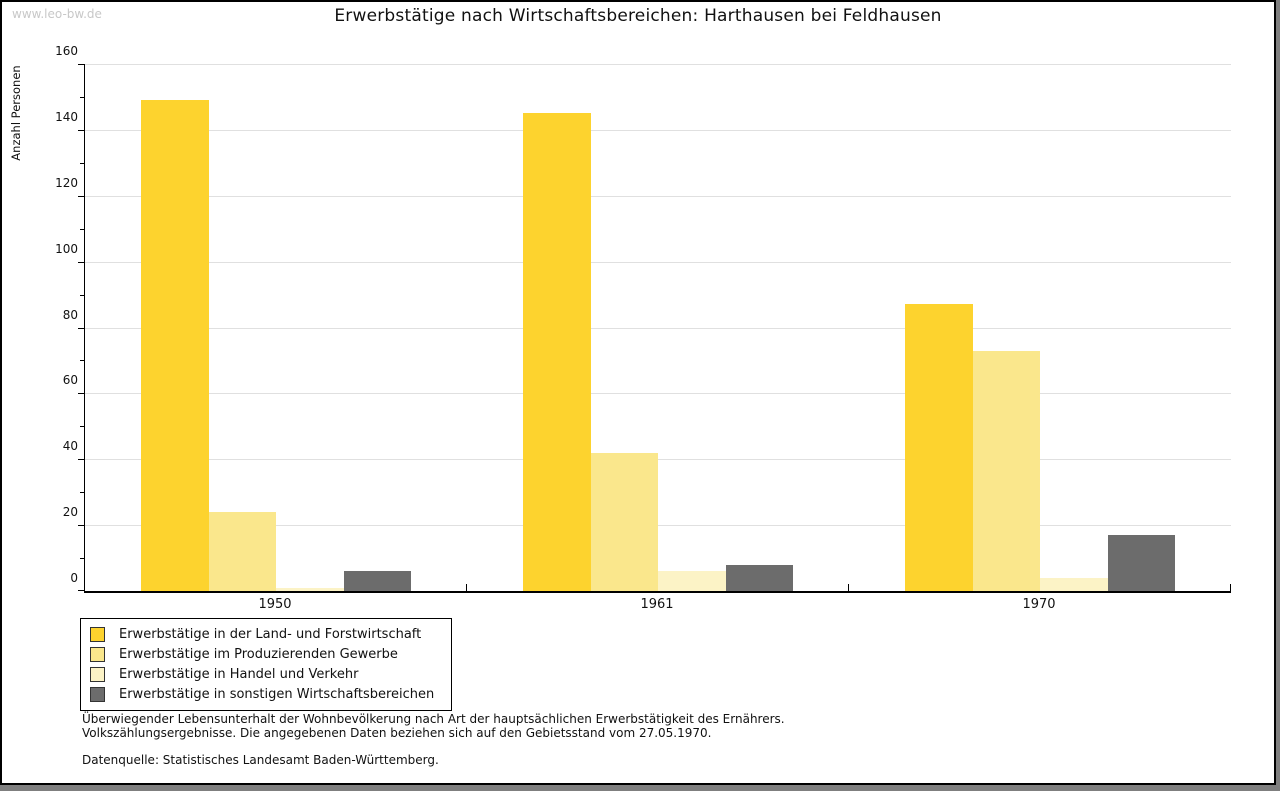  I want to click on y-axis-tick-label: 80, so click(70, 314).